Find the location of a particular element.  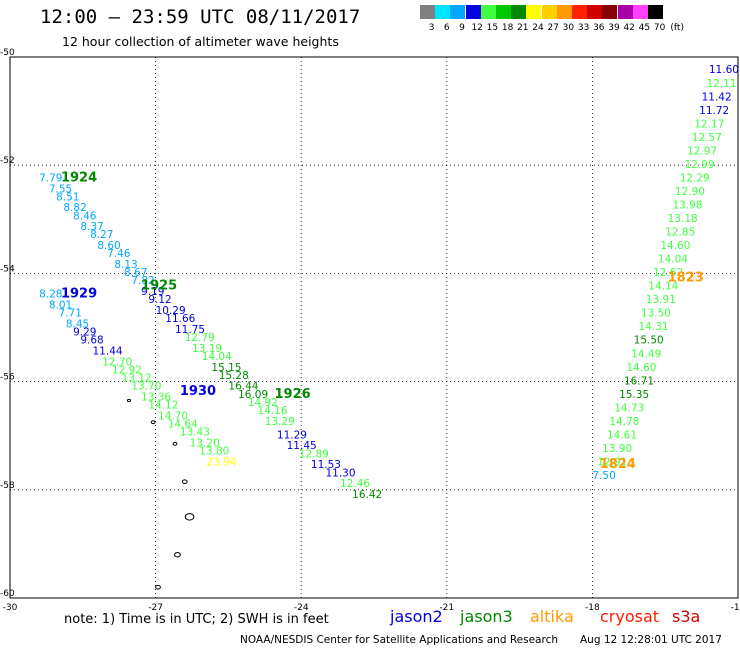

legend-label-42: 42 is located at coordinates (629, 28).